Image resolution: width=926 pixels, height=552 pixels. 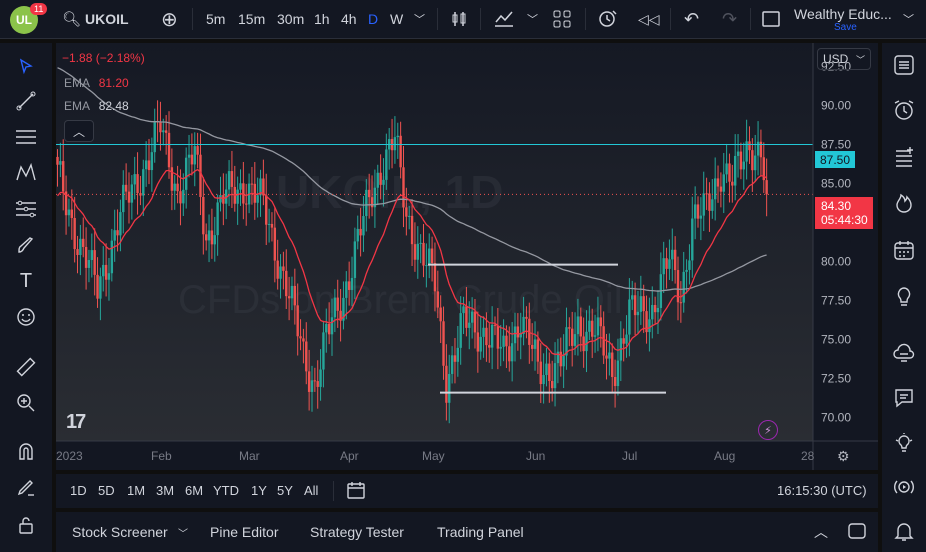 What do you see at coordinates (291, 19) in the screenshot?
I see `interval-30m: 30m` at bounding box center [291, 19].